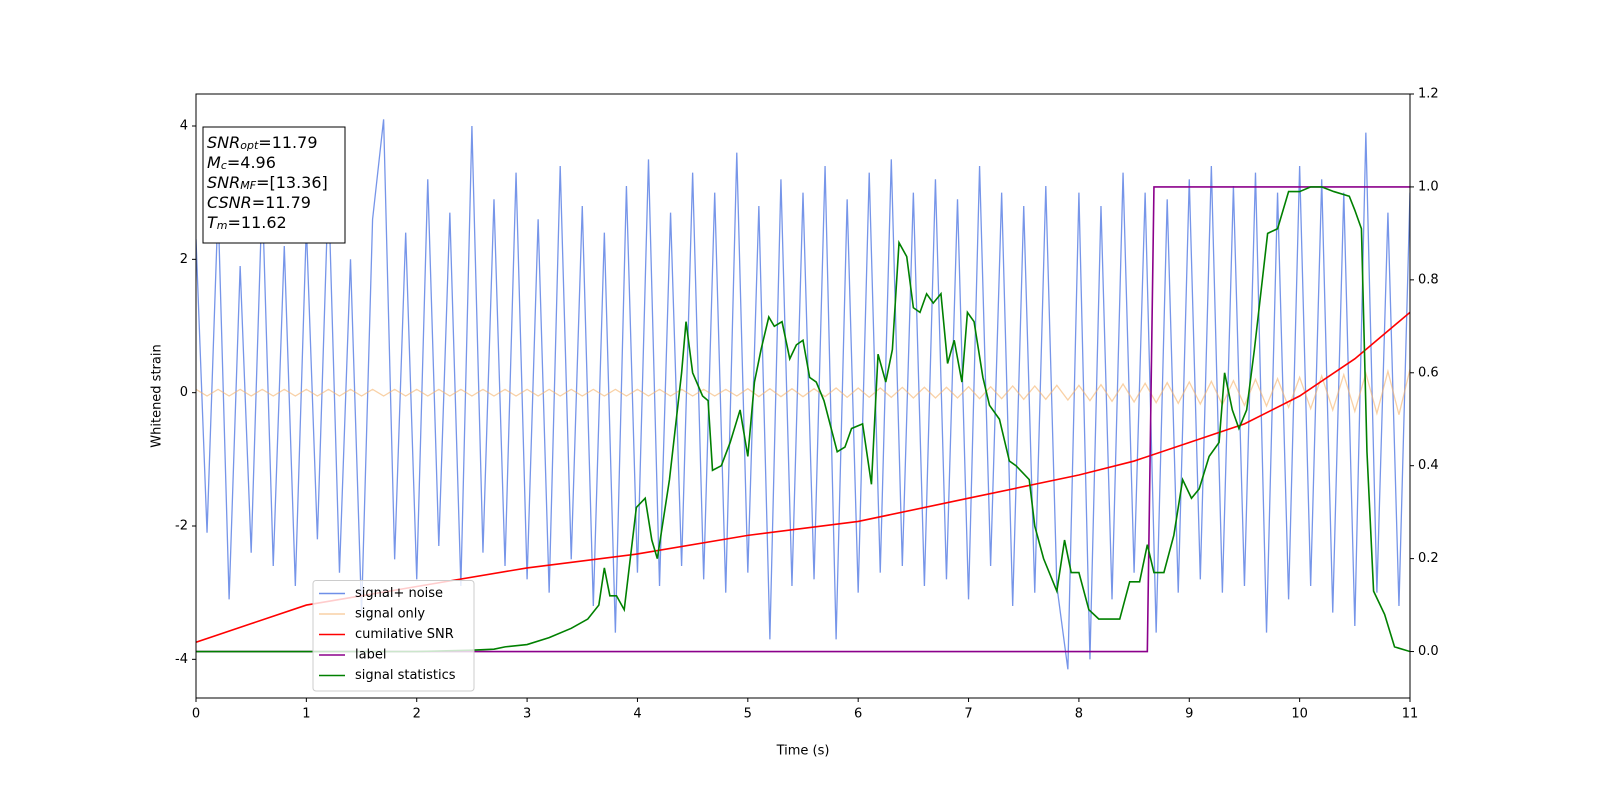  I want to click on y2-tick-label: 1.2, so click(1428, 94).